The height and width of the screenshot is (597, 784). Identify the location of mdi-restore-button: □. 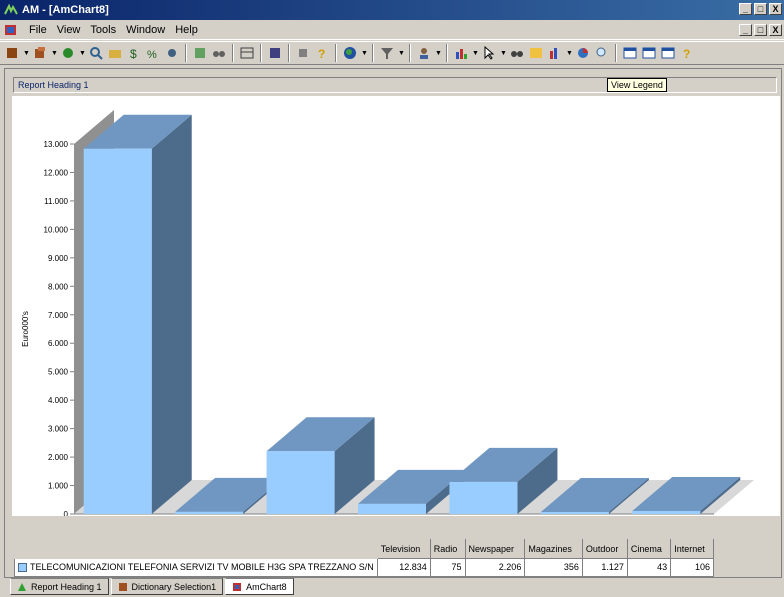
(760, 30).